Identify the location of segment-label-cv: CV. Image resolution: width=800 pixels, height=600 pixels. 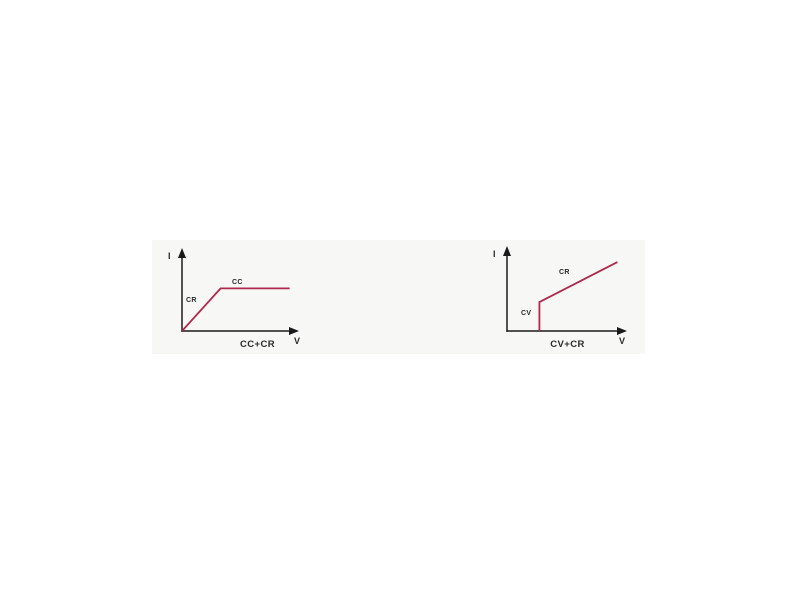
(526, 313).